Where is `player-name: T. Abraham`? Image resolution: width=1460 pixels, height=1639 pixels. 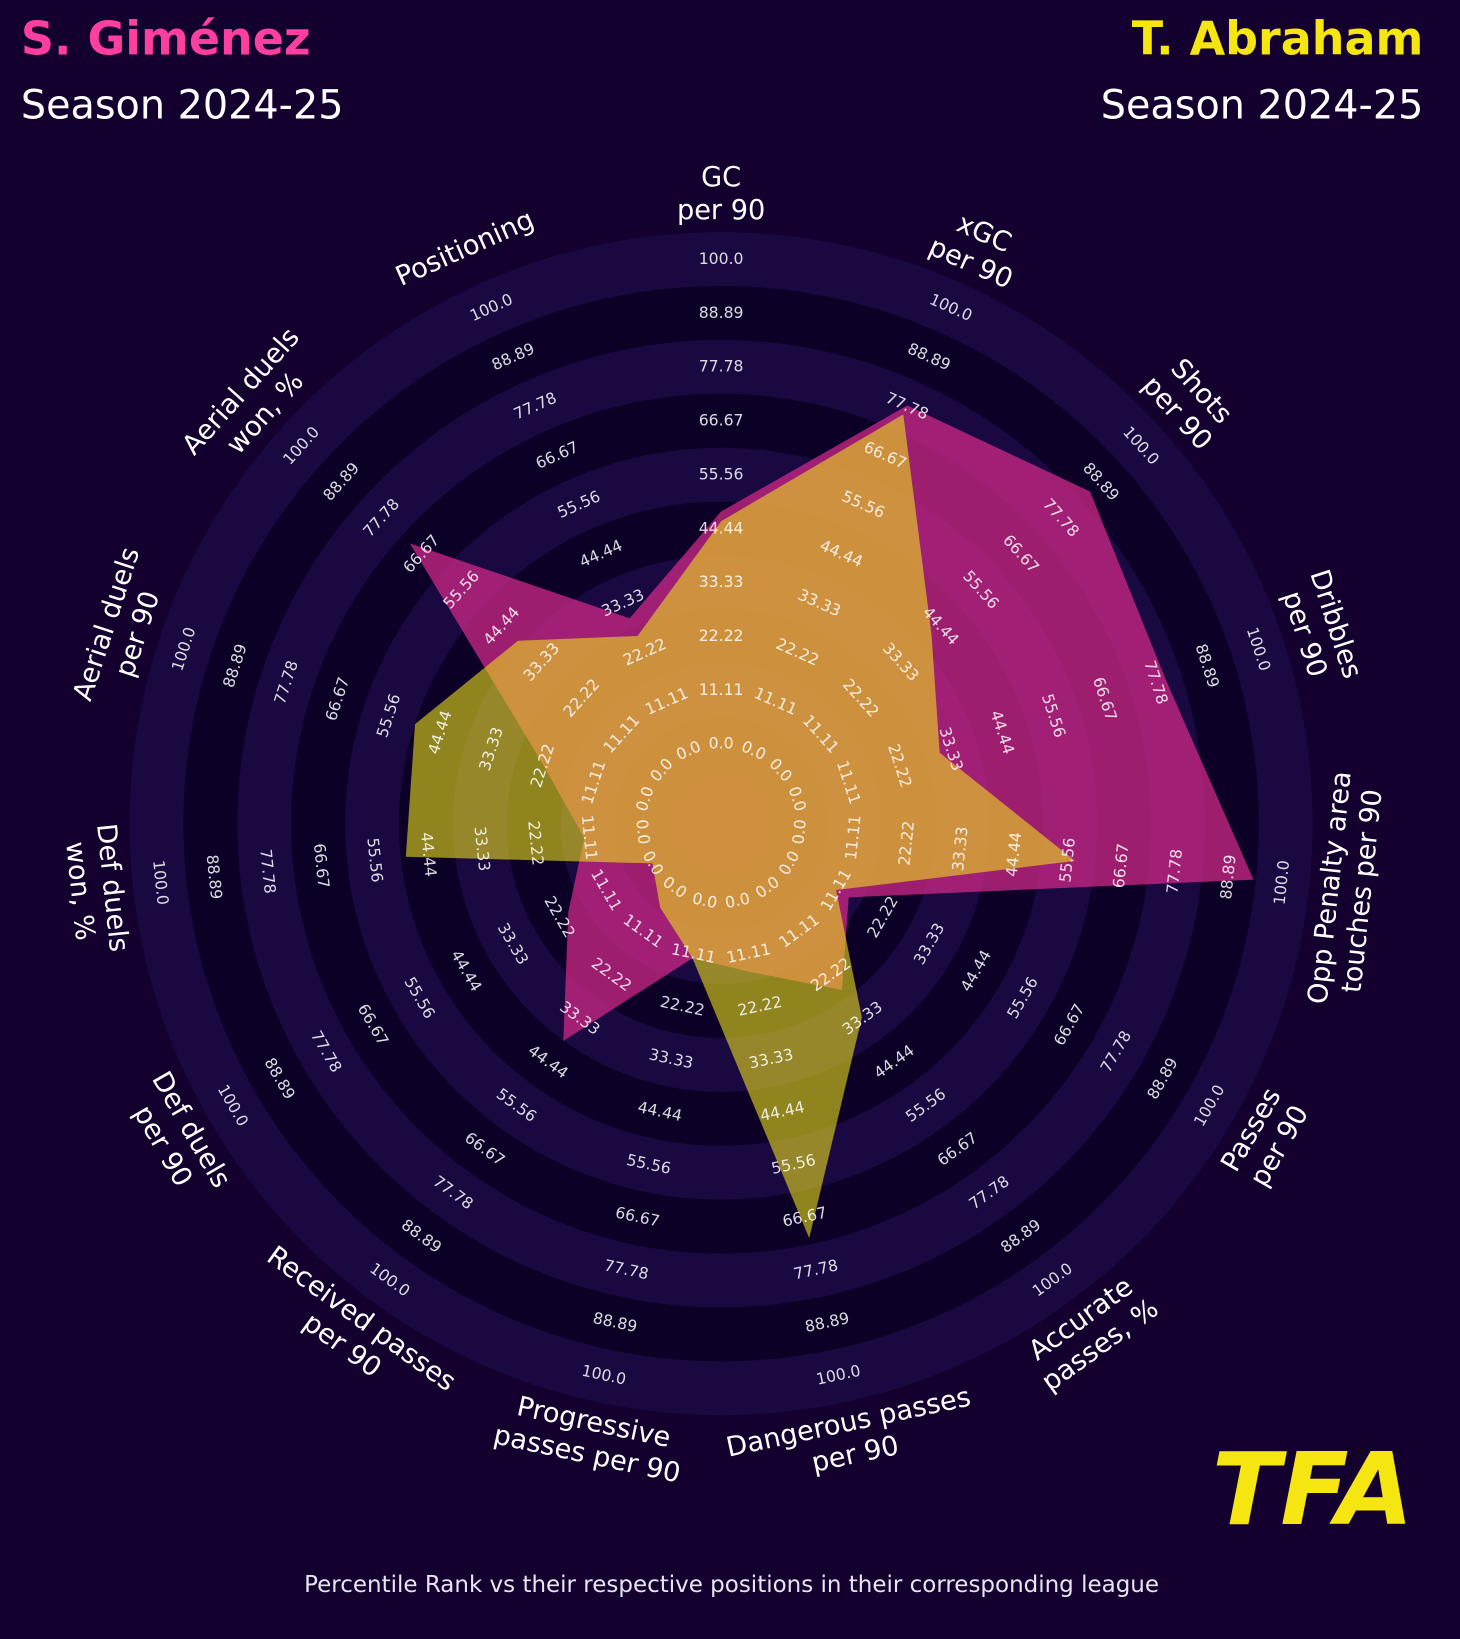 player-name: T. Abraham is located at coordinates (1278, 38).